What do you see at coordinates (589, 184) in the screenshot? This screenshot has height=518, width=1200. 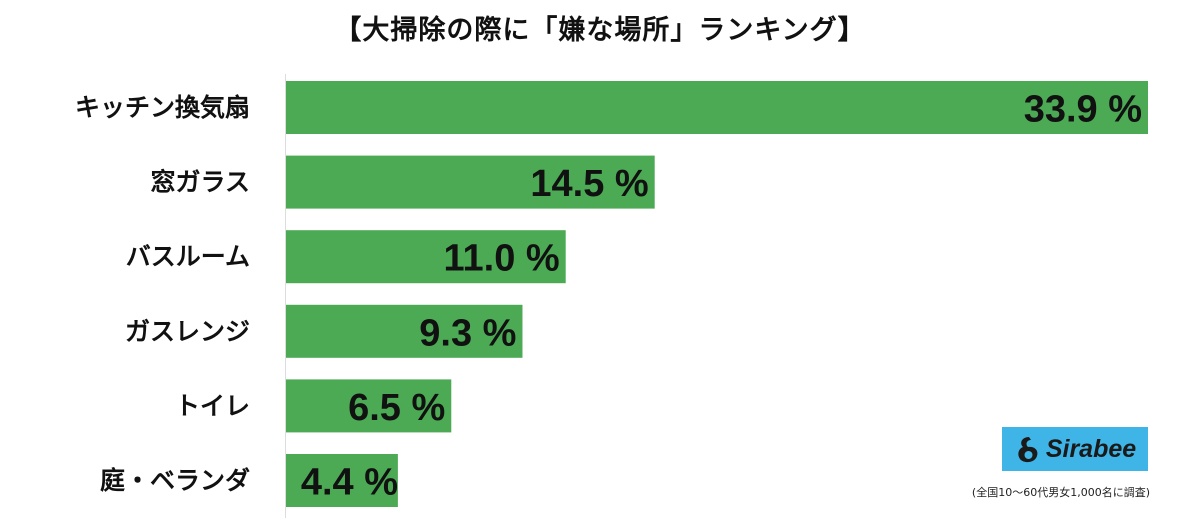 I see `value-label-1: 14.5 %` at bounding box center [589, 184].